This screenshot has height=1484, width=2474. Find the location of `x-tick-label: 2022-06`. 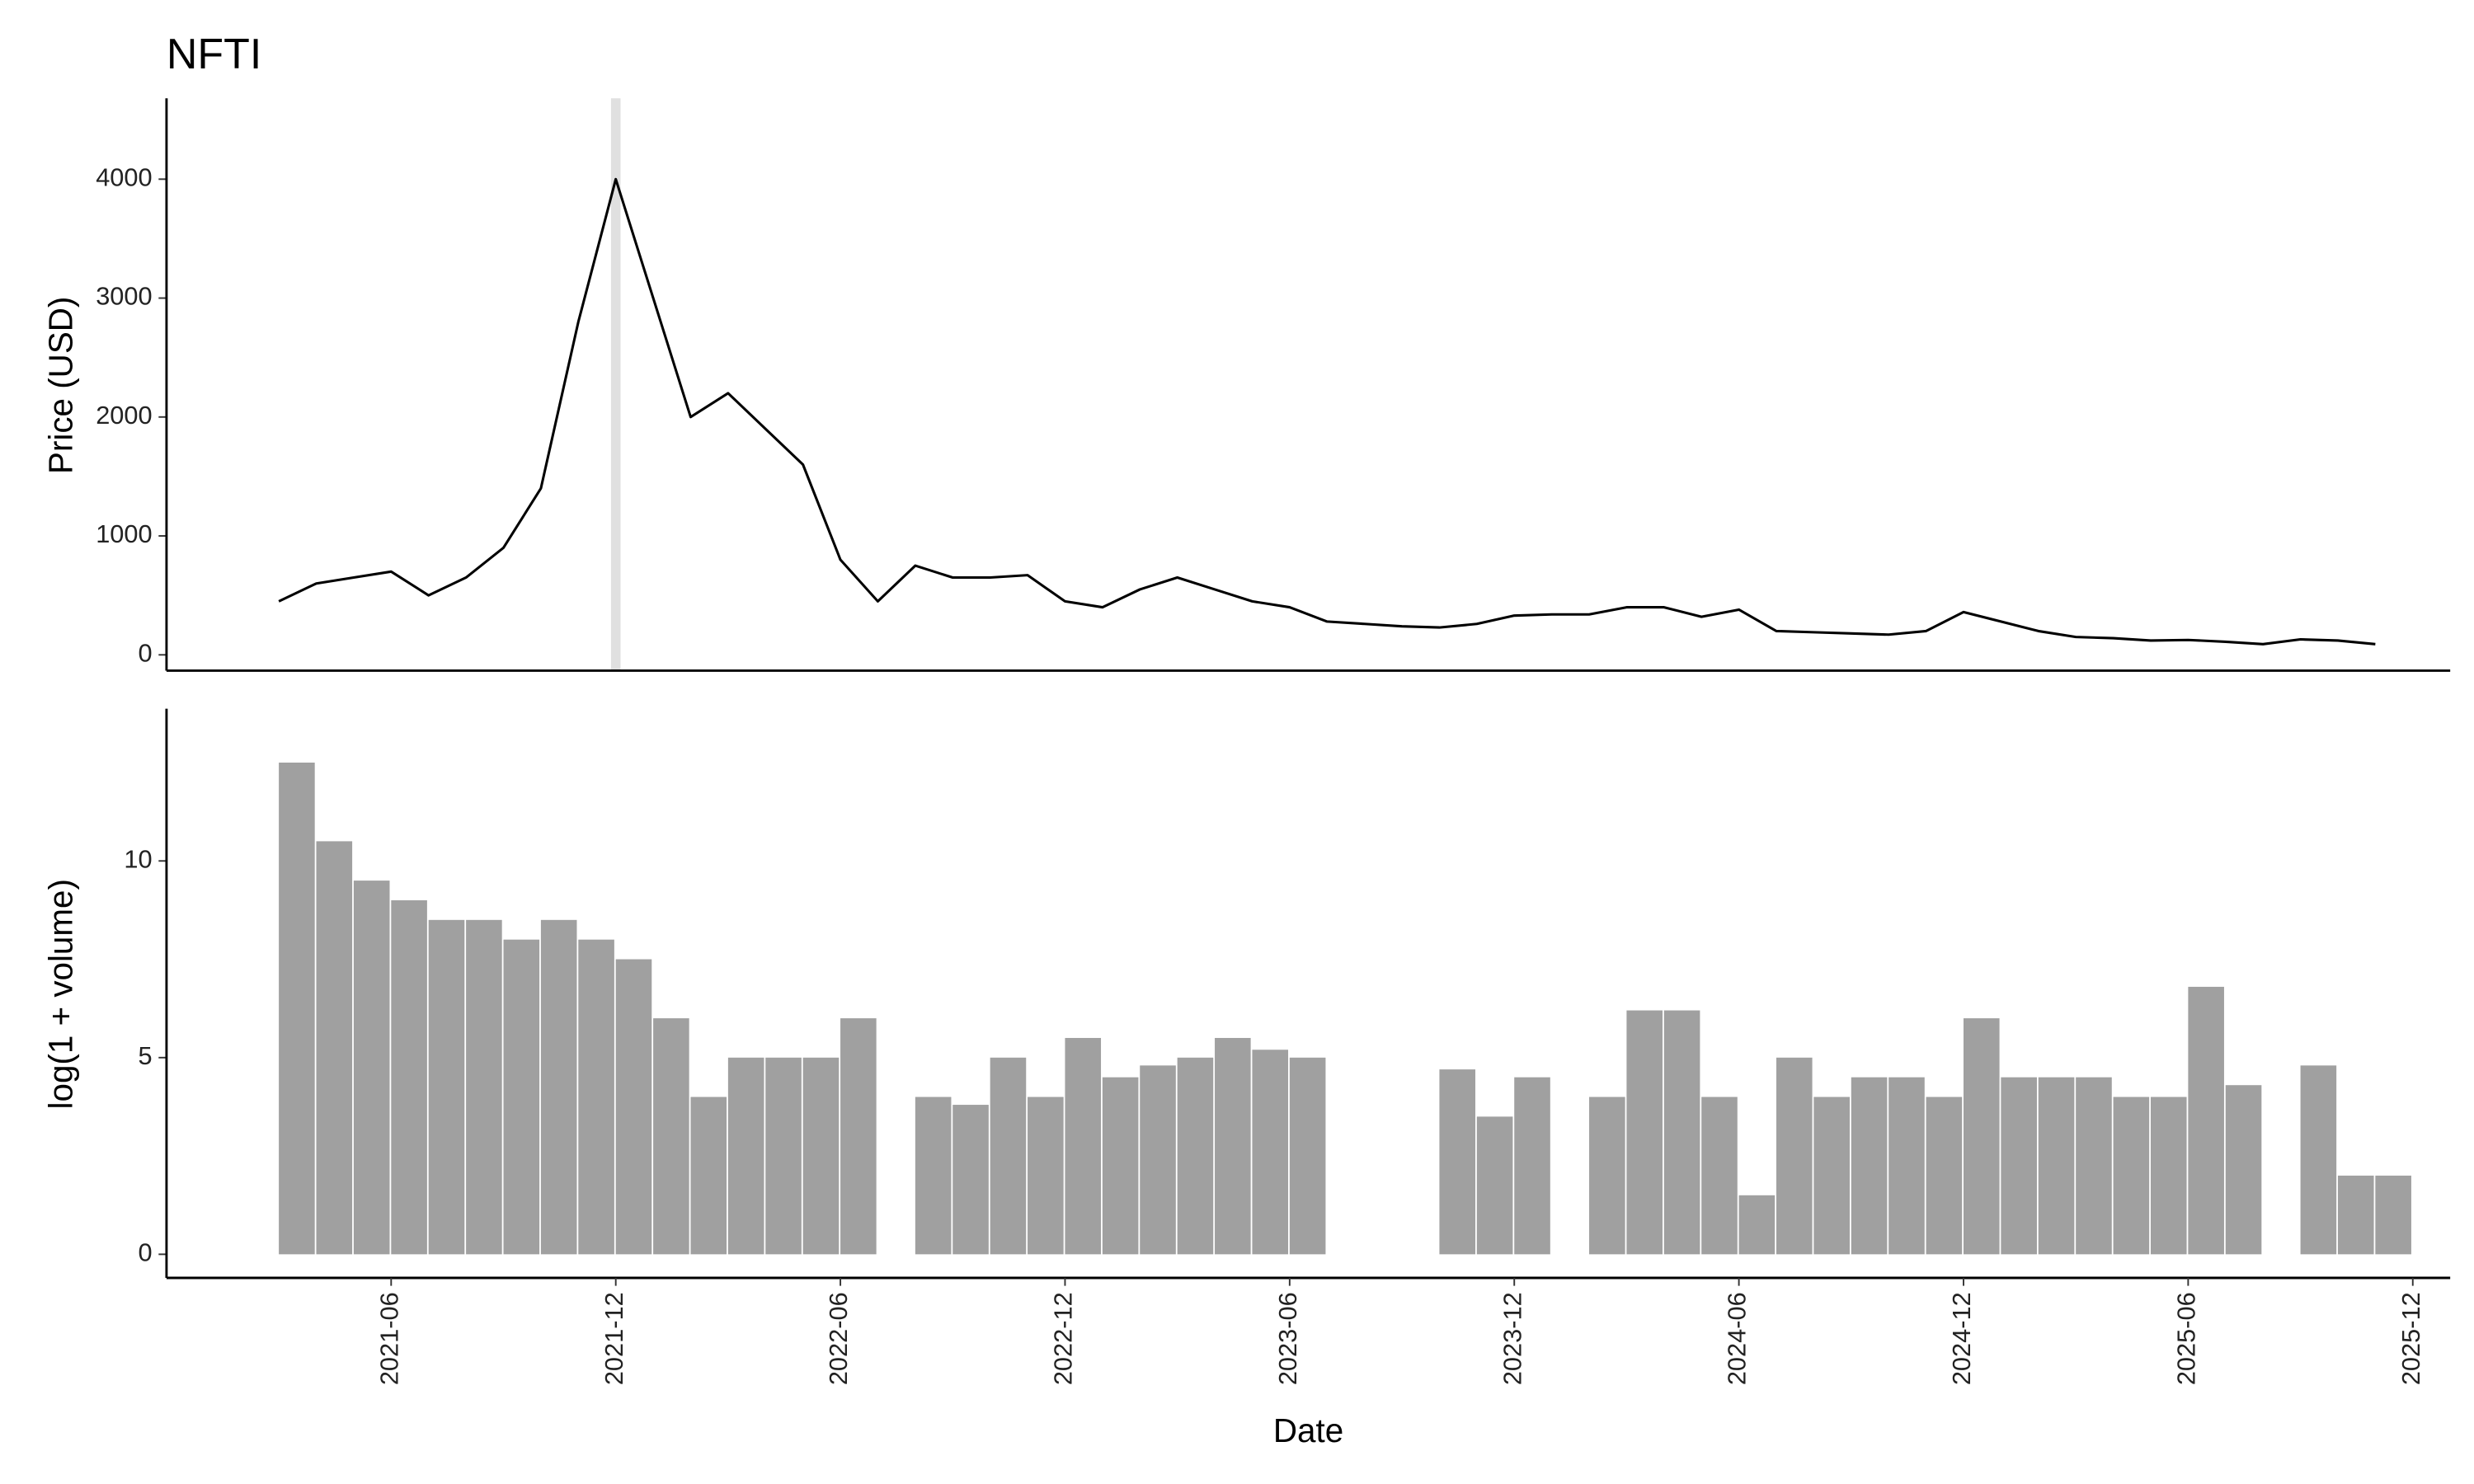

x-tick-label: 2022-06 is located at coordinates (838, 1338).